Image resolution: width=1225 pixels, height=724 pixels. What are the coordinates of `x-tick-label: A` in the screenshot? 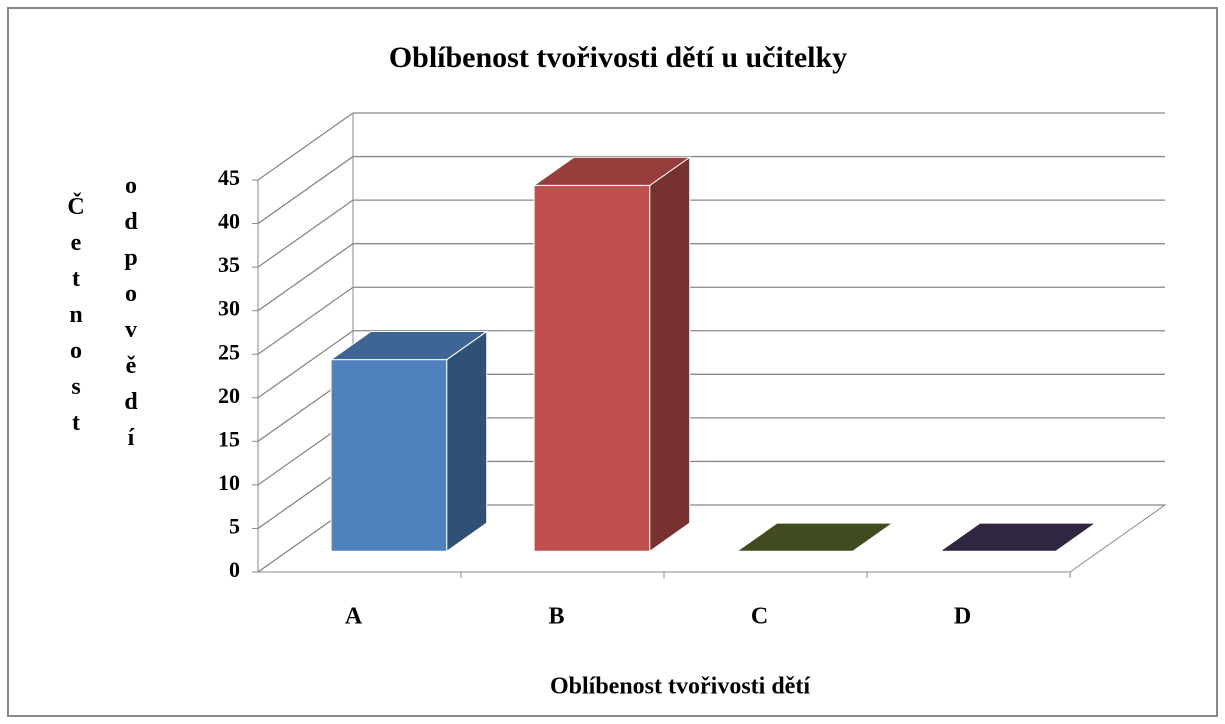 It's located at (354, 617).